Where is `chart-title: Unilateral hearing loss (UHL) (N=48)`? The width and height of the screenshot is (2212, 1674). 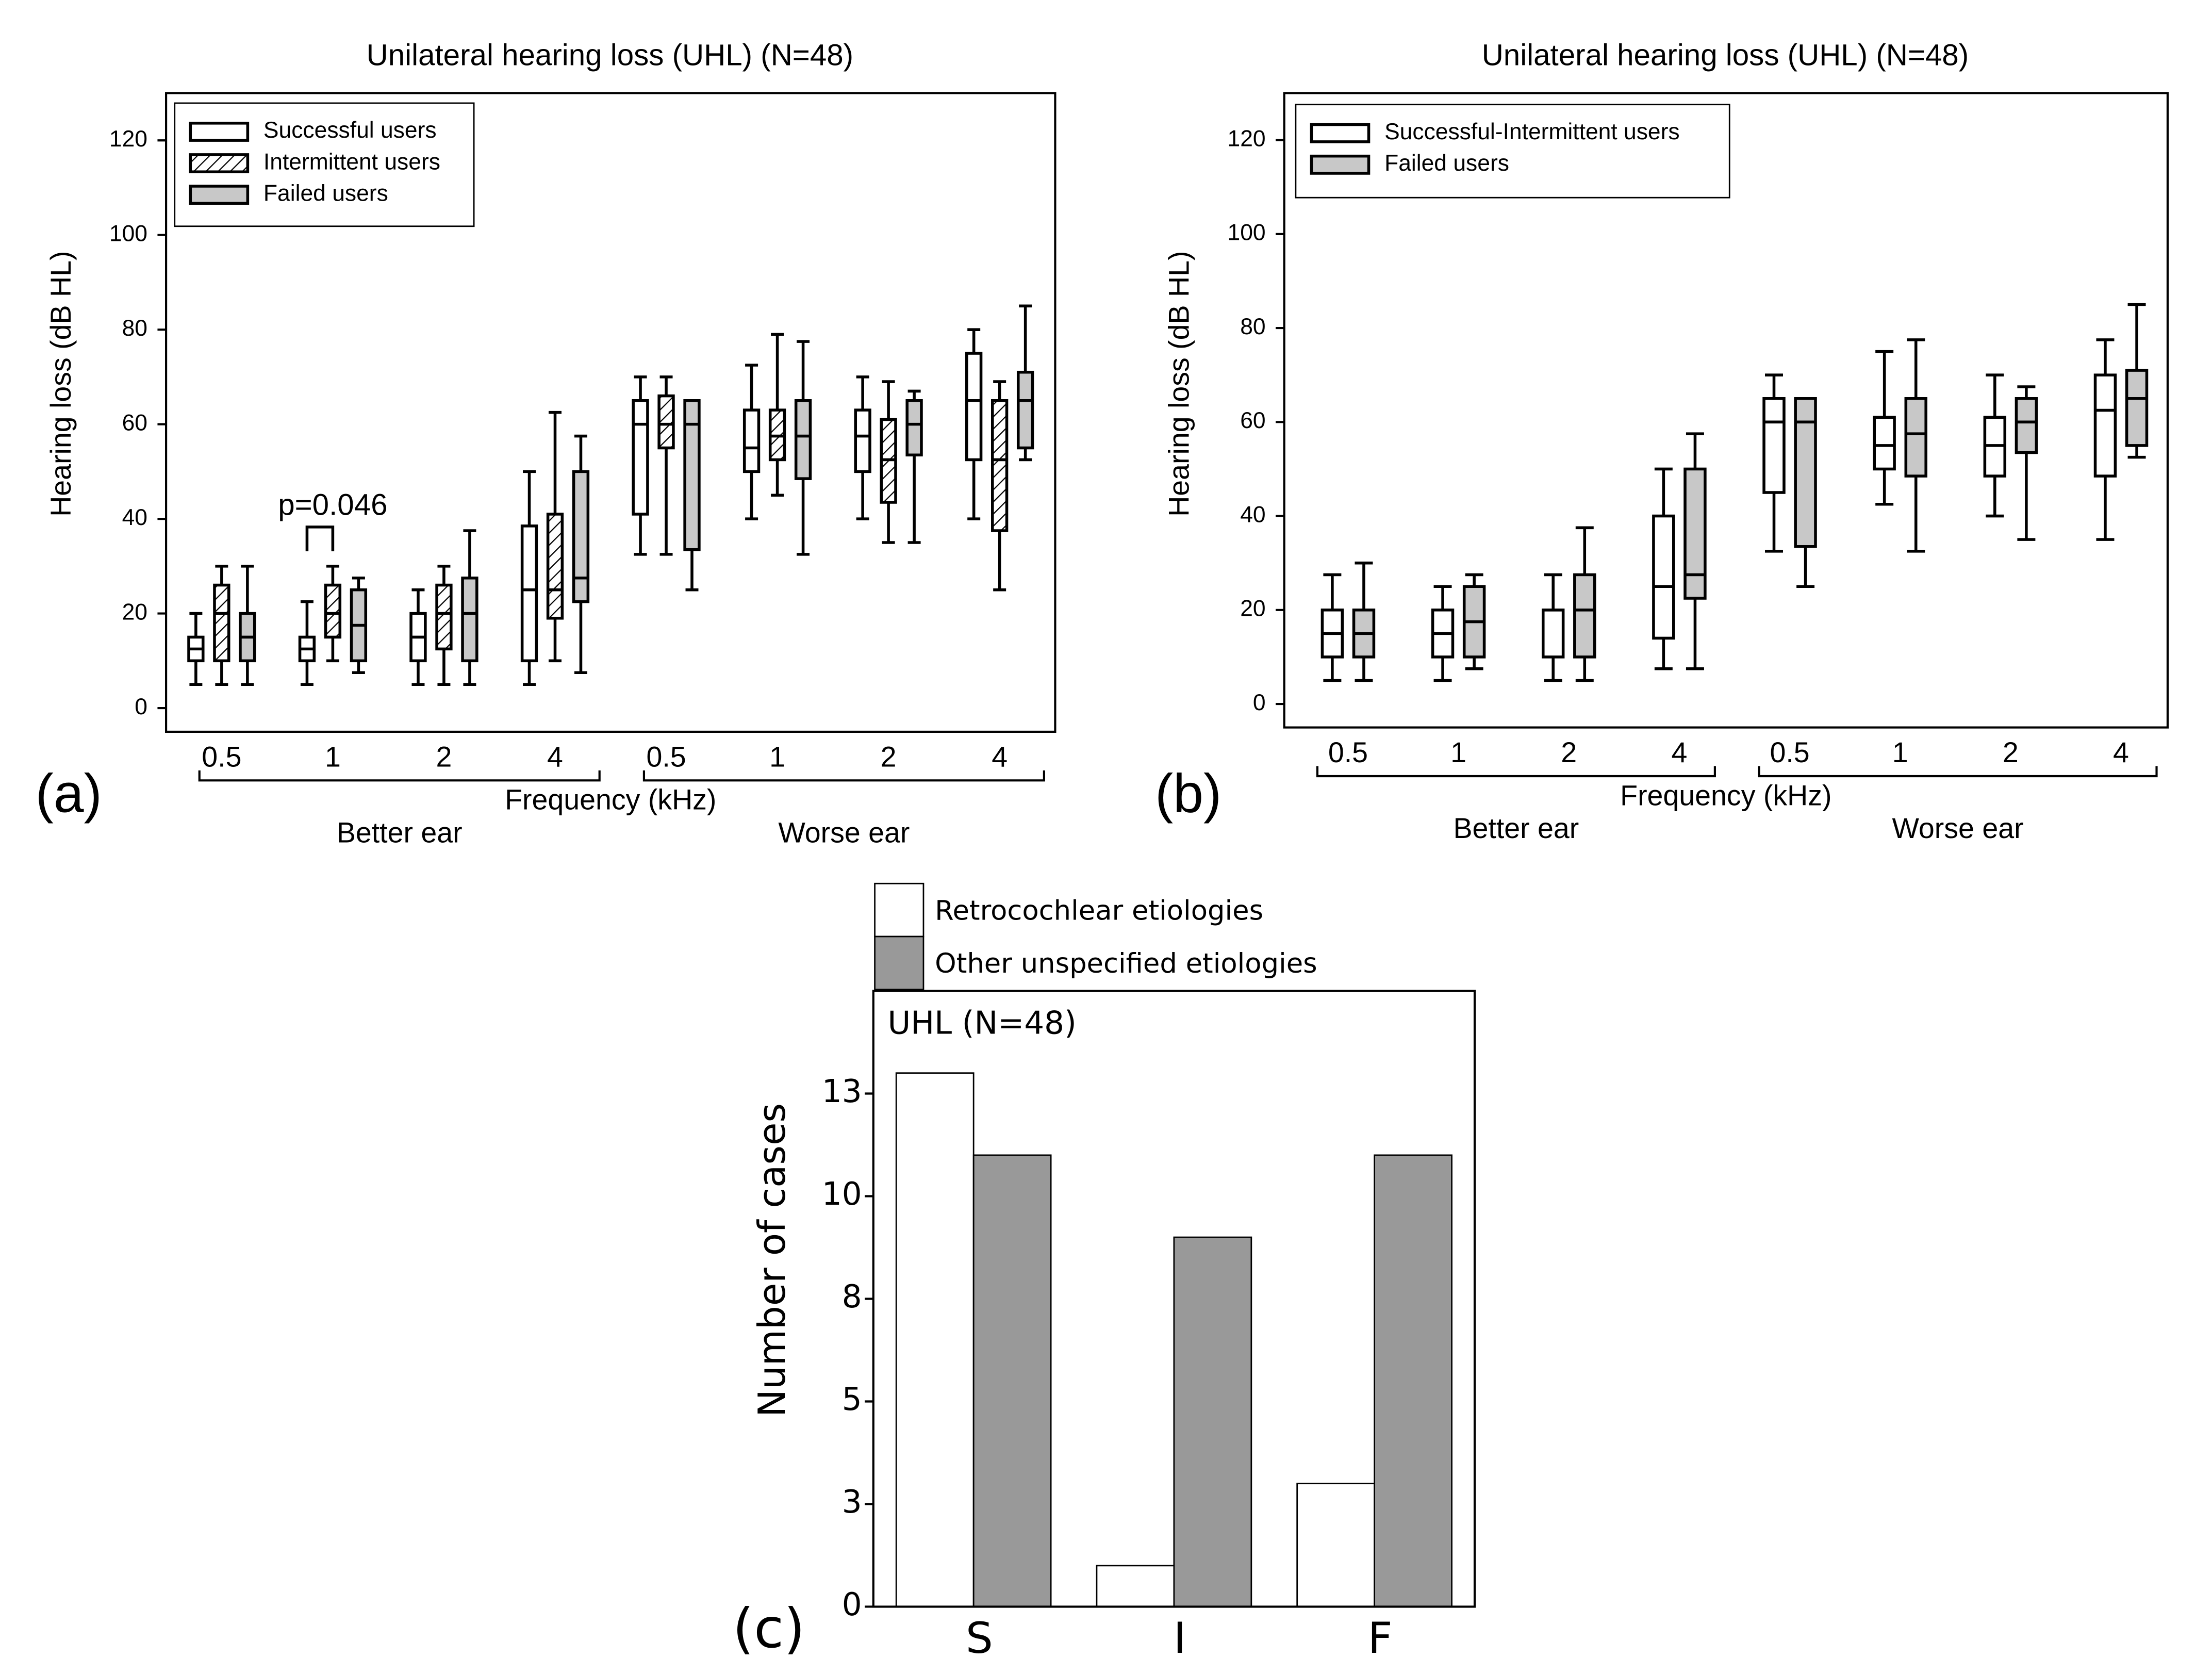
chart-title: Unilateral hearing loss (UHL) (N=48) is located at coordinates (1725, 55).